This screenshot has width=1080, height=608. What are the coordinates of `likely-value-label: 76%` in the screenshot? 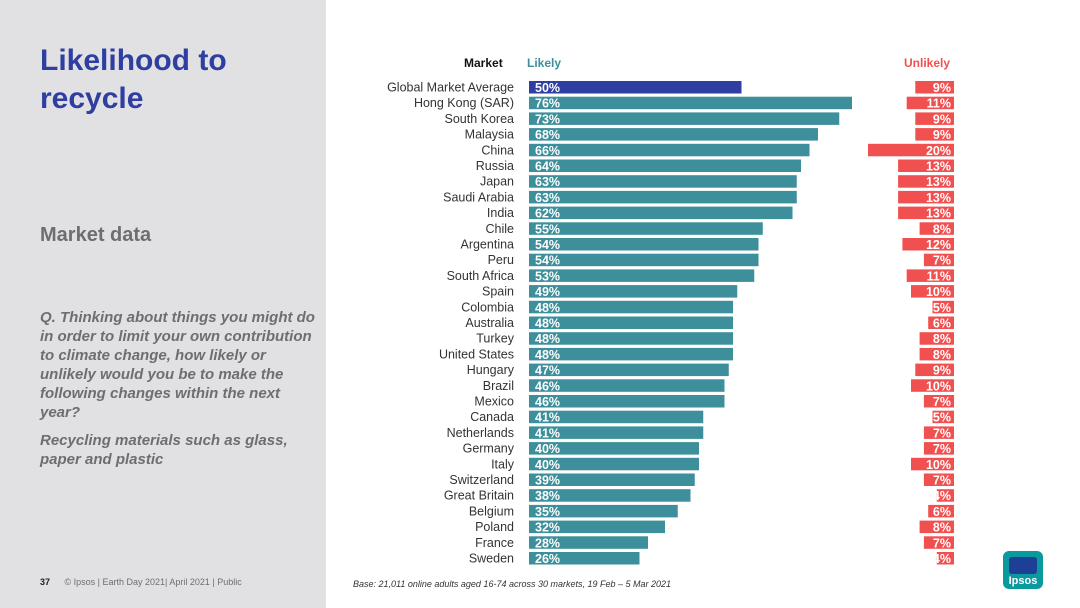 It's located at (547, 104).